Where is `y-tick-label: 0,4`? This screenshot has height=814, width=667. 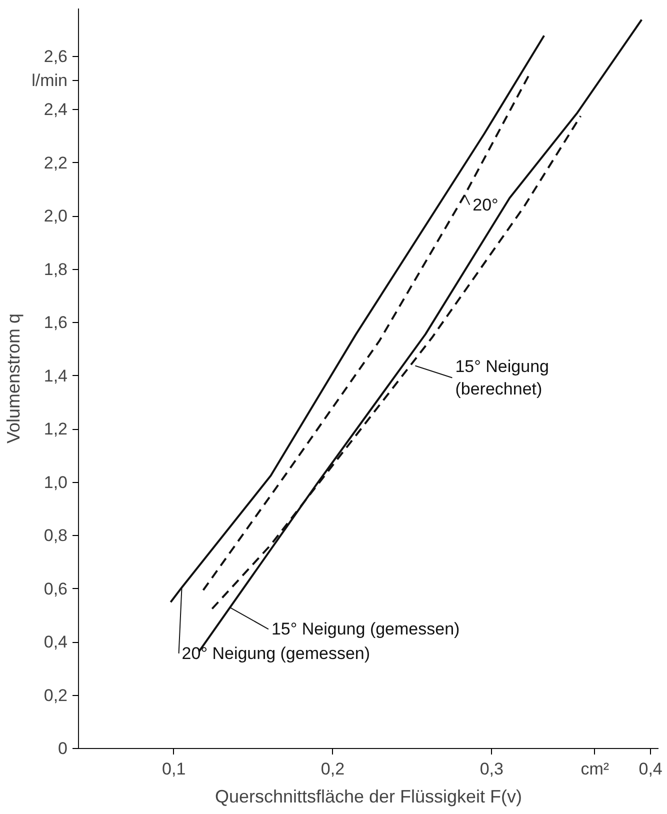
y-tick-label: 0,4 is located at coordinates (56, 642).